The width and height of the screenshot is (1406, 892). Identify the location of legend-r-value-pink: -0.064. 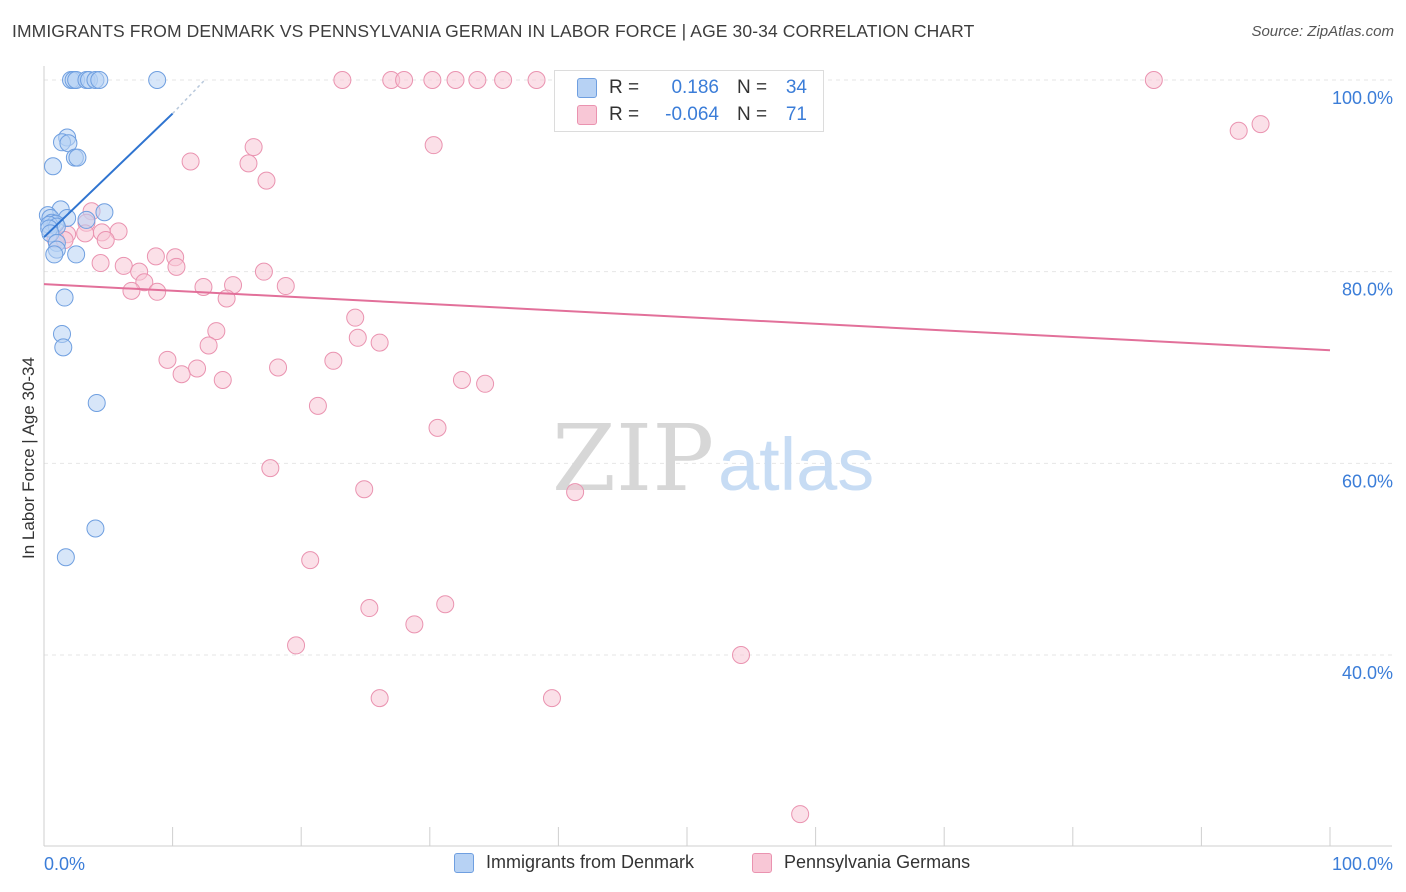
(692, 114).